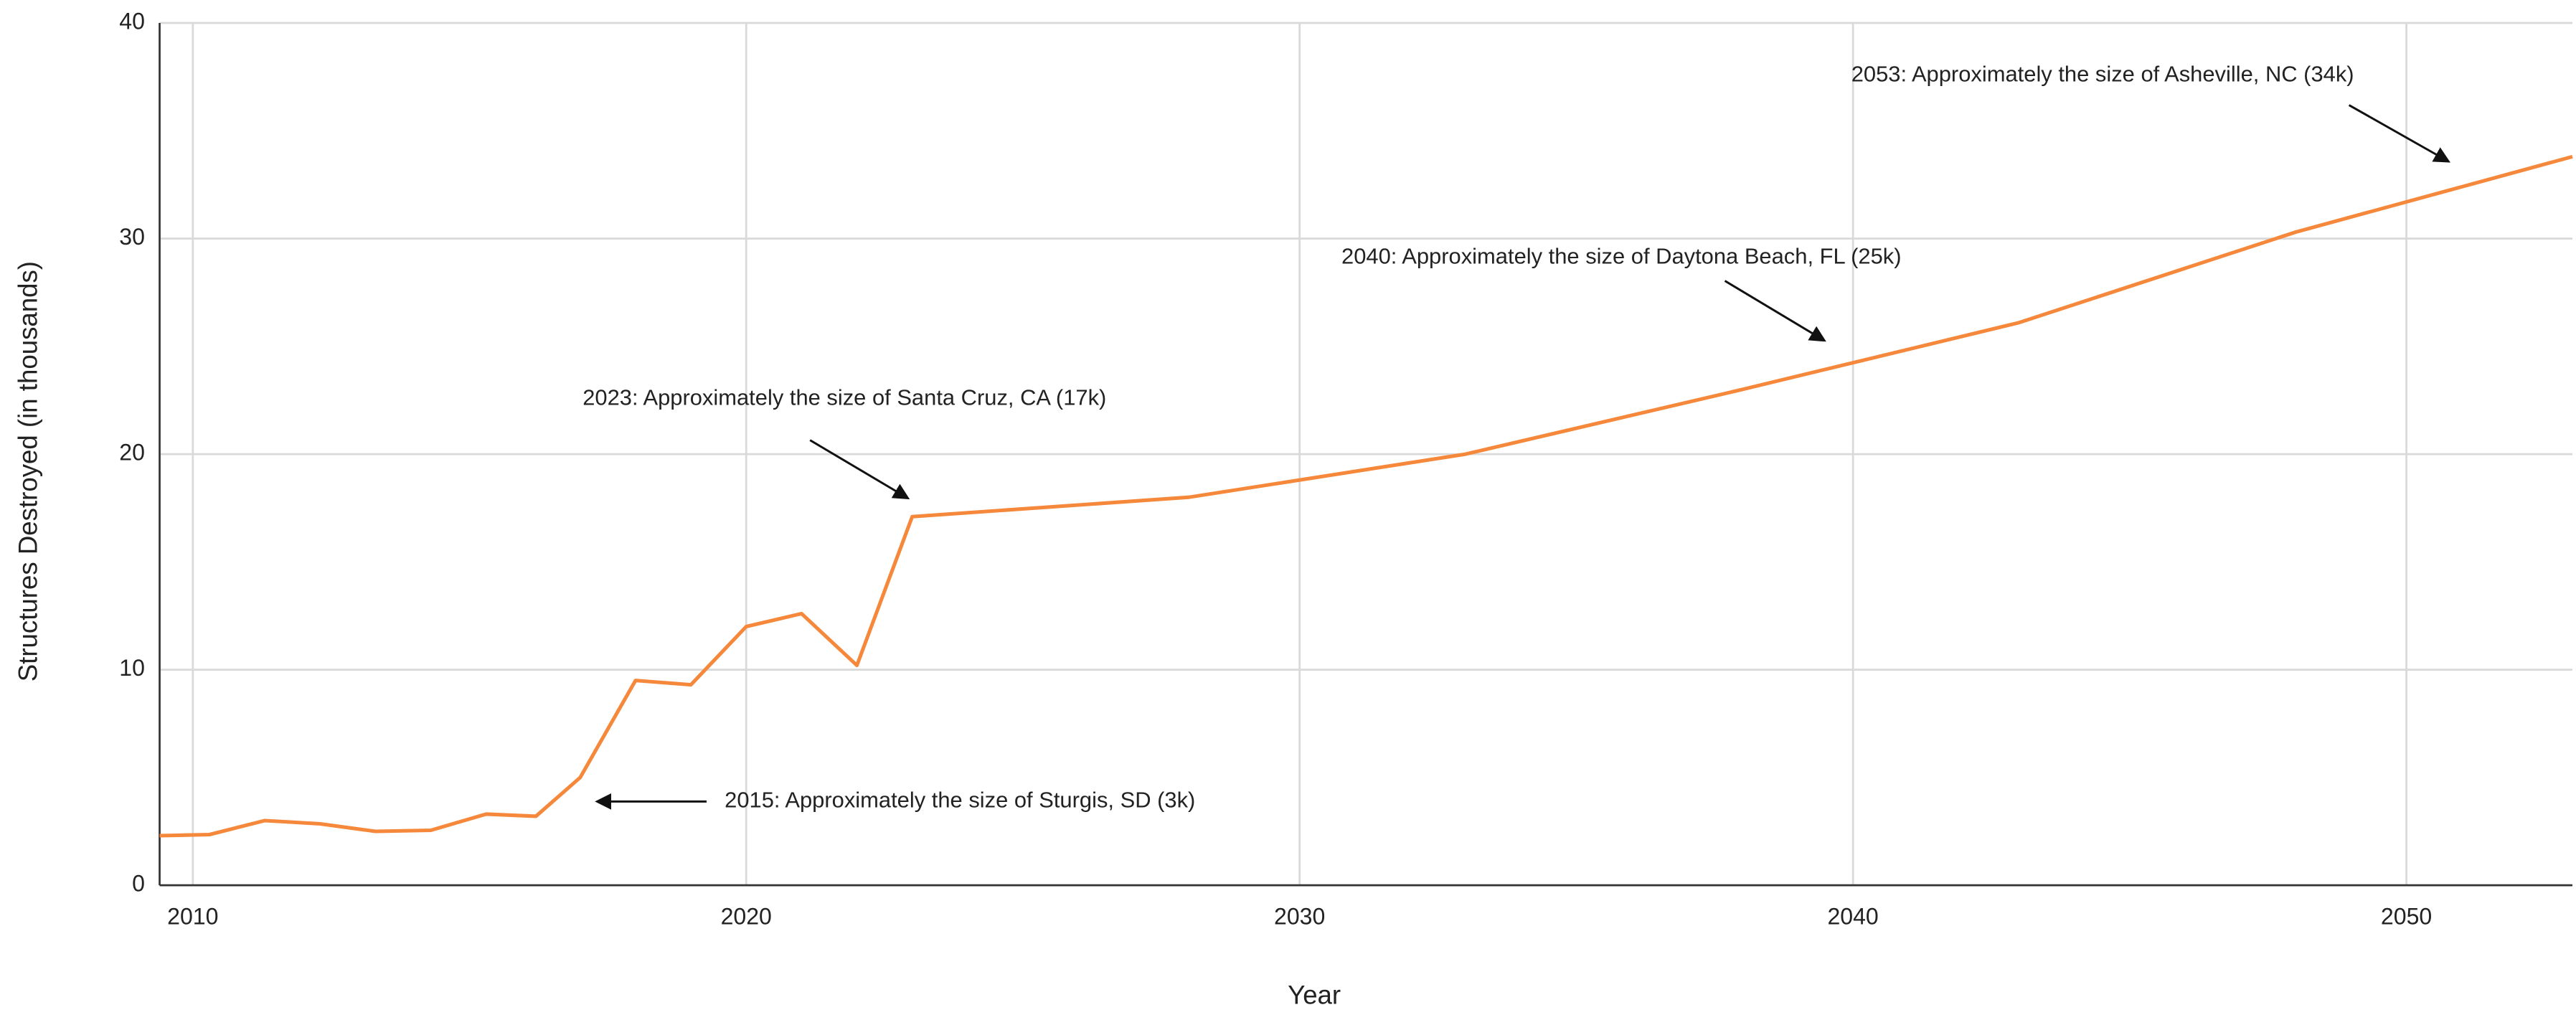 The height and width of the screenshot is (1015, 2576). I want to click on y-tick-label: 30, so click(132, 237).